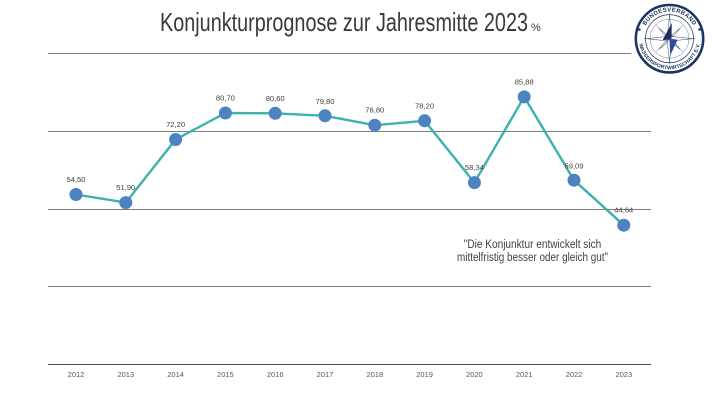  What do you see at coordinates (225, 98) in the screenshot?
I see `svg-text: 80,70` at bounding box center [225, 98].